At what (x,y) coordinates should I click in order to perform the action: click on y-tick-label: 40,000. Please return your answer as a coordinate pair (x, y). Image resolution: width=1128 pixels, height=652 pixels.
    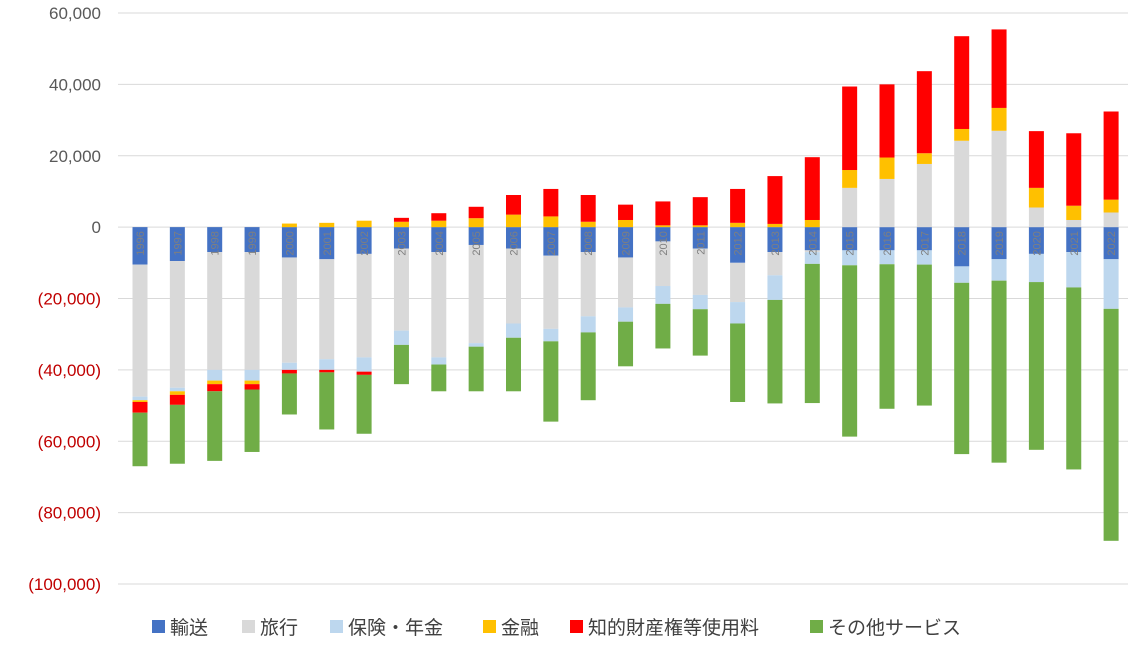
    Looking at the image, I should click on (75, 84).